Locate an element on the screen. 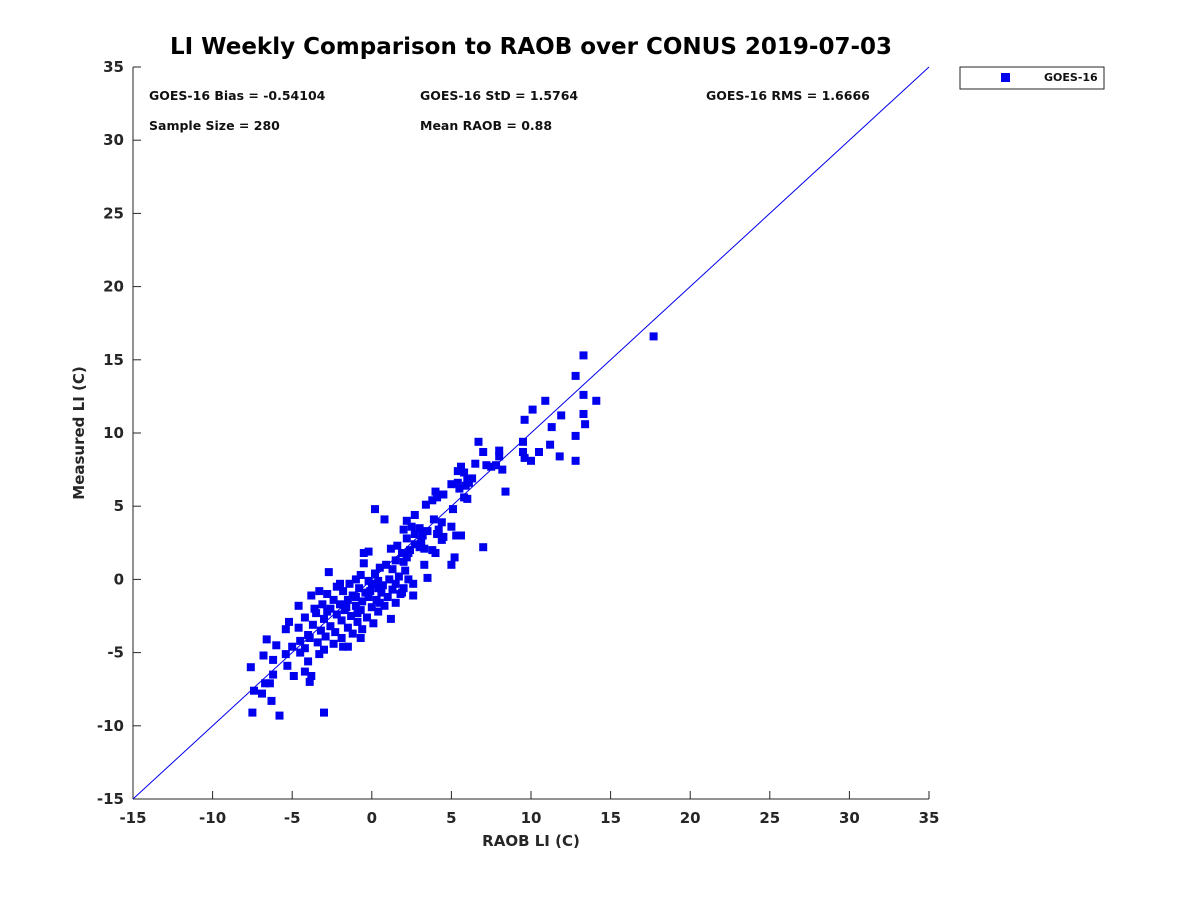 The image size is (1200, 900). stat-rms: GOES-16 RMS = 1.6666 is located at coordinates (788, 95).